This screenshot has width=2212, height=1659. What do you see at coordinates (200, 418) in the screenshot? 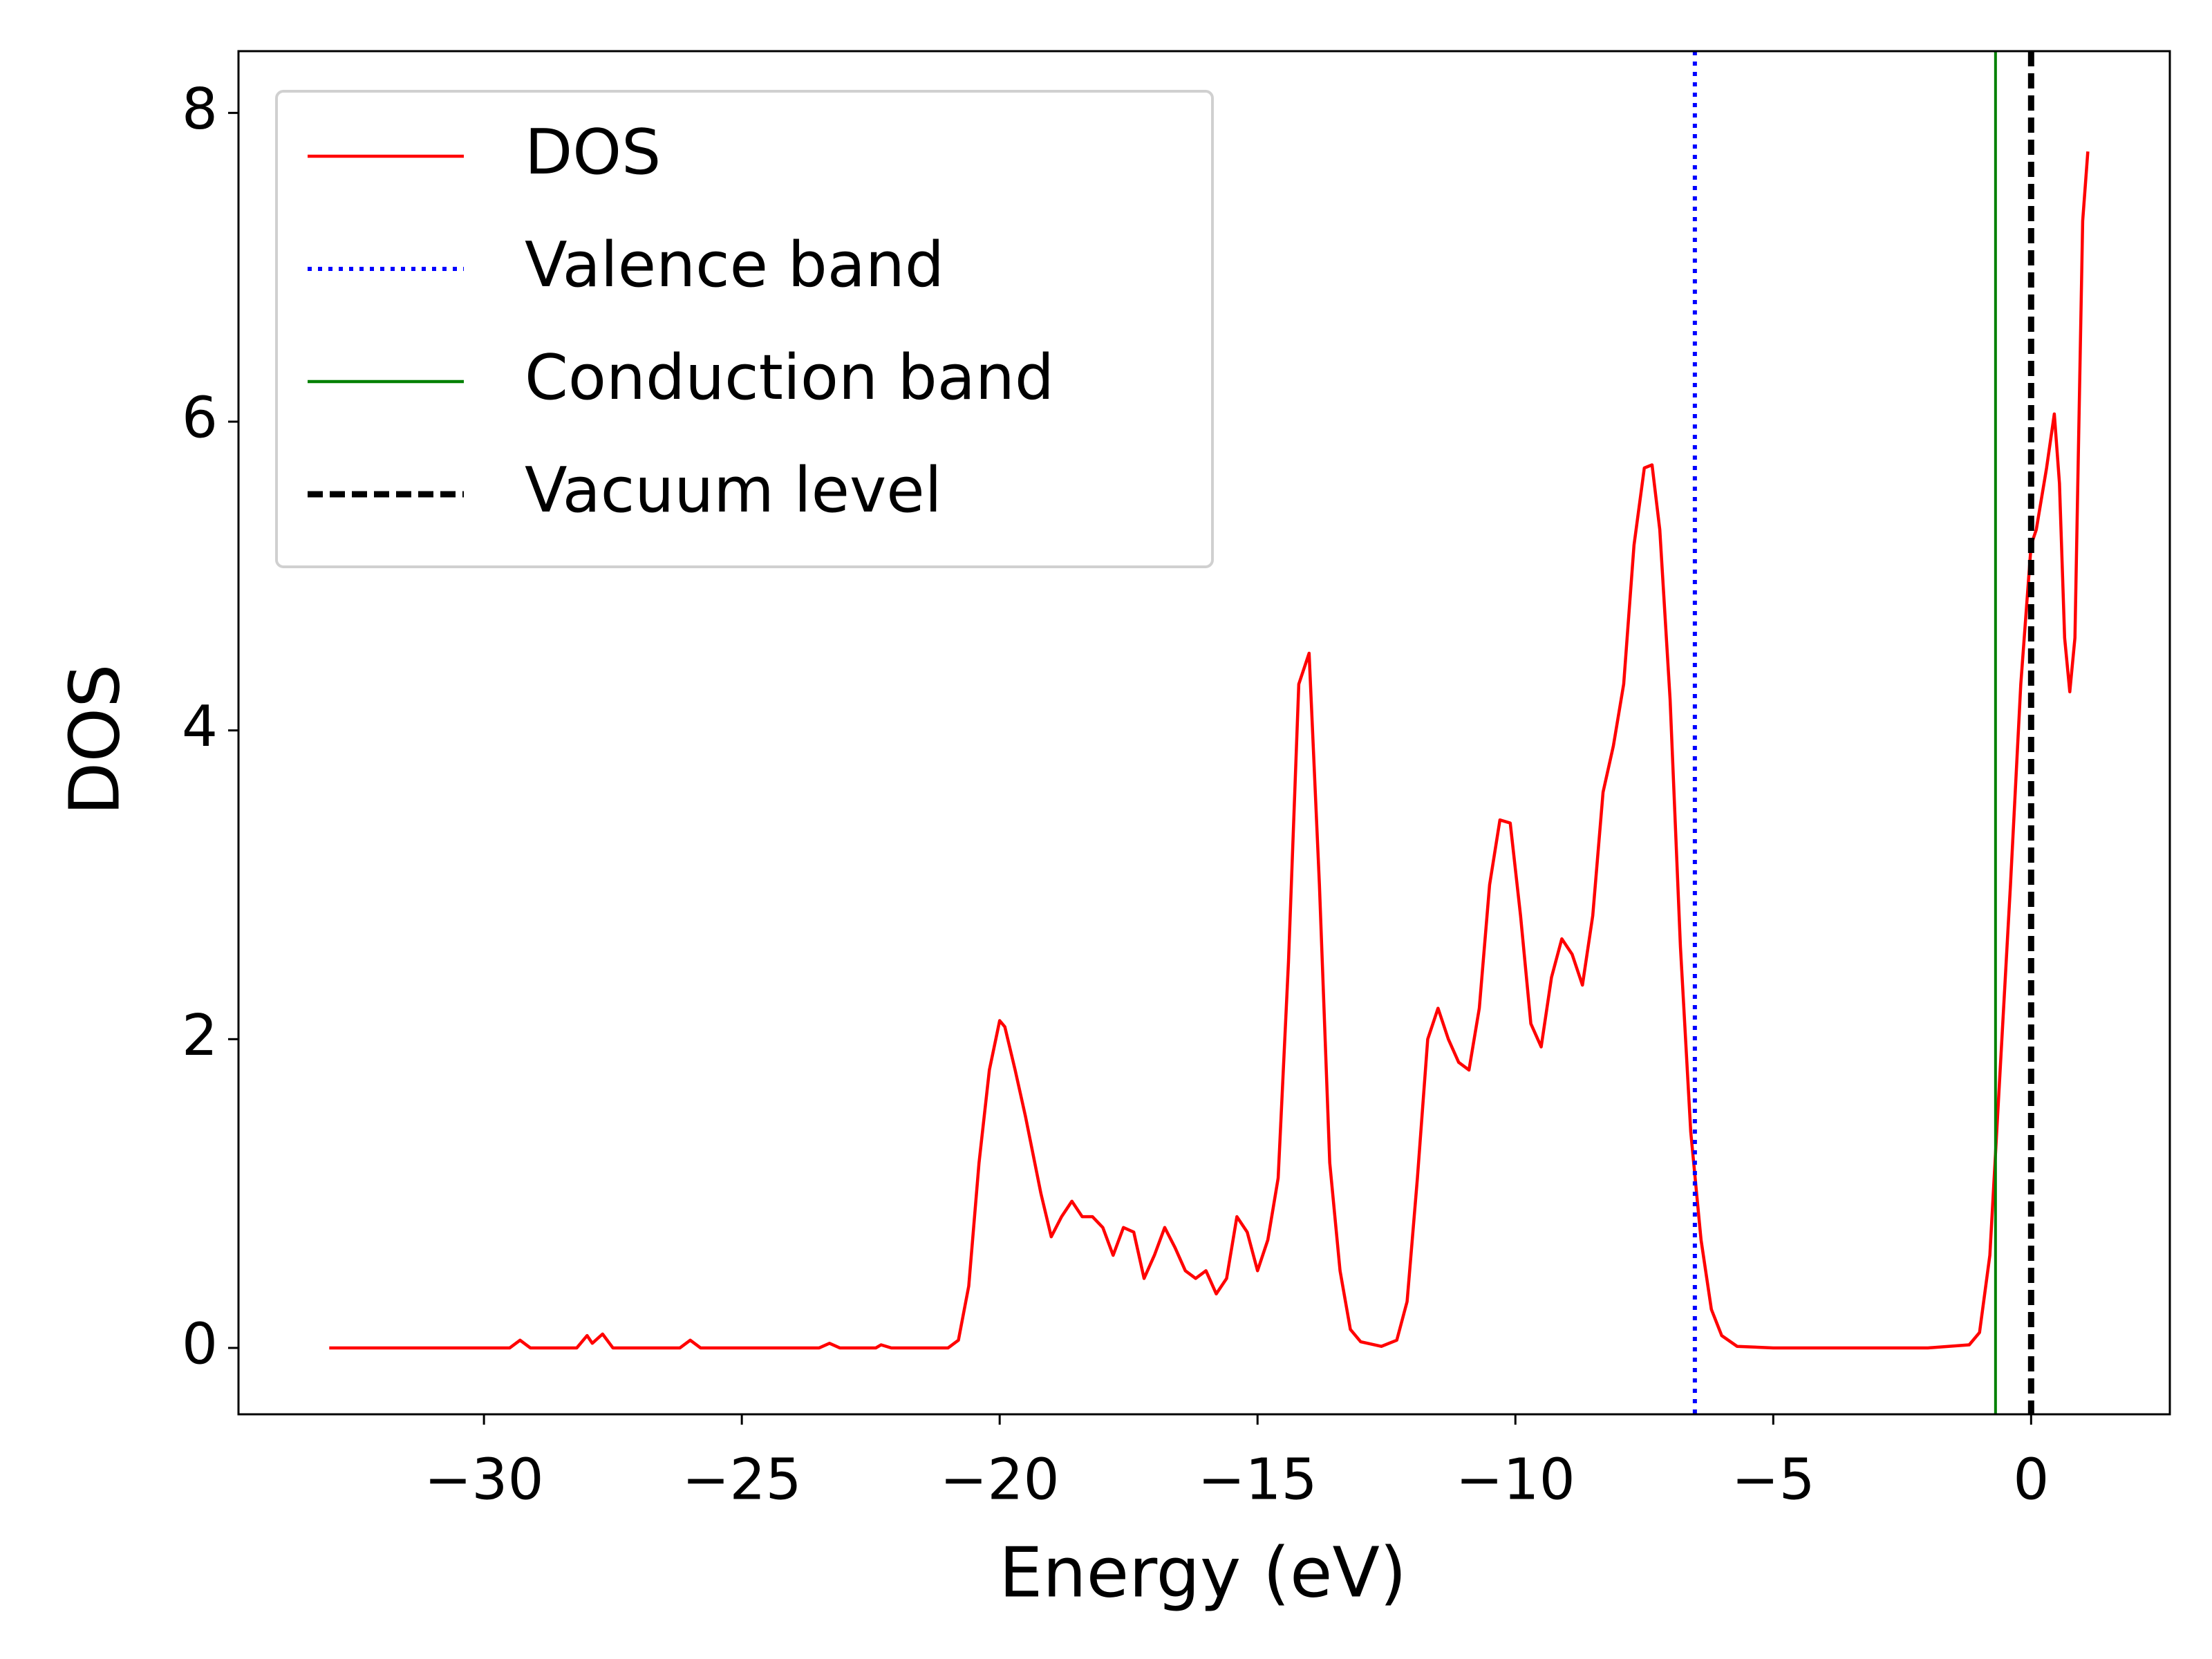
I see `y-tick-label: 6` at bounding box center [200, 418].